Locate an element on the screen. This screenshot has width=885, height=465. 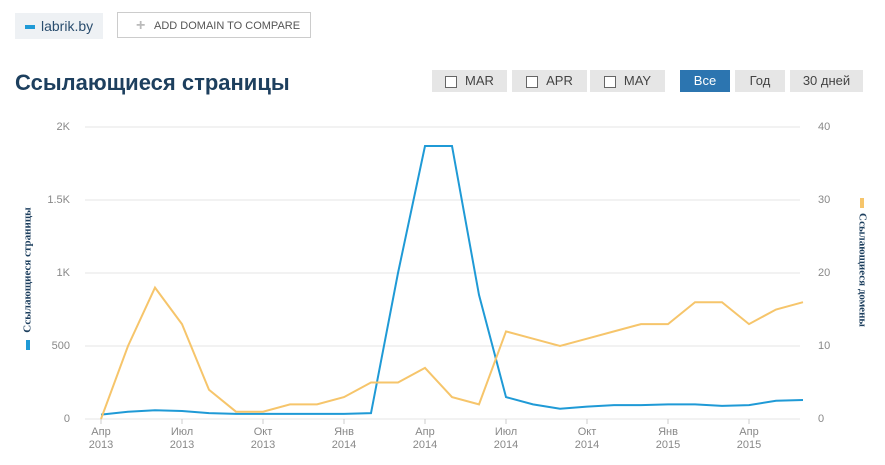
y2-tick-label: 30 is located at coordinates (824, 200).